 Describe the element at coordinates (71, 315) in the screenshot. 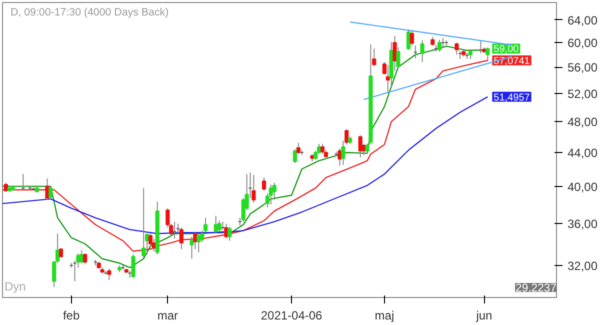

I see `x-tick-label: feb` at that location.